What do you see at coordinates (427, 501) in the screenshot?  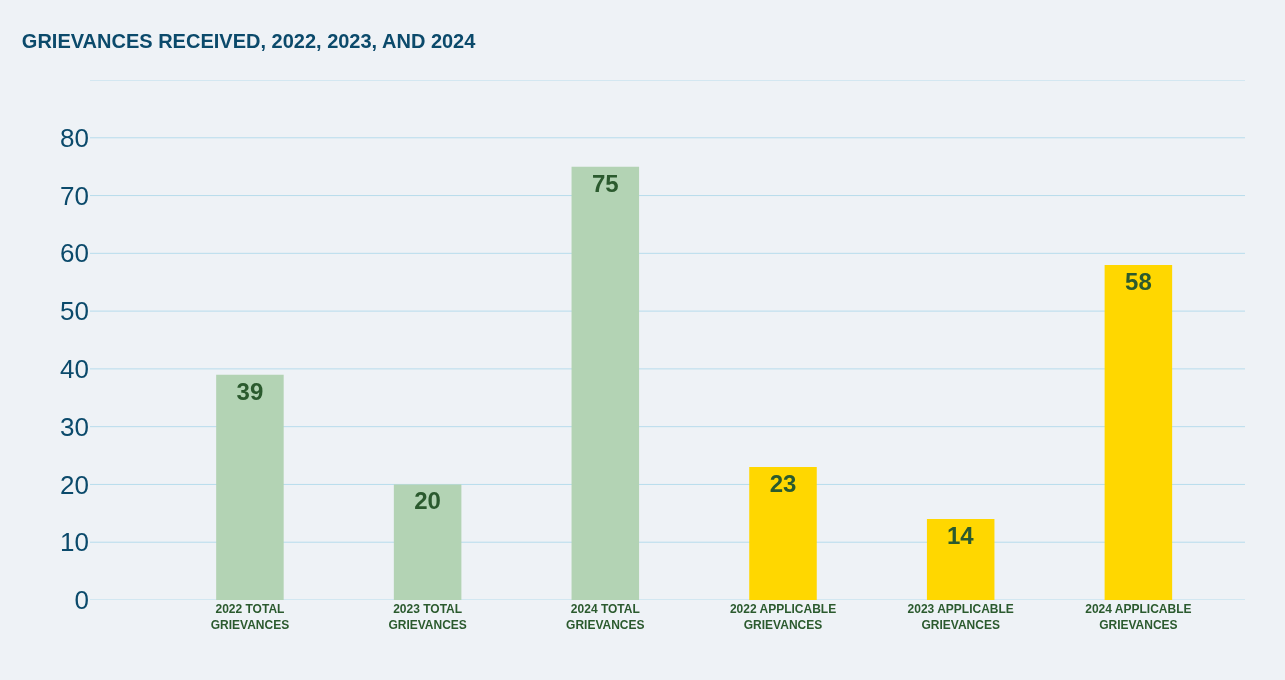 I see `data-label: 20` at bounding box center [427, 501].